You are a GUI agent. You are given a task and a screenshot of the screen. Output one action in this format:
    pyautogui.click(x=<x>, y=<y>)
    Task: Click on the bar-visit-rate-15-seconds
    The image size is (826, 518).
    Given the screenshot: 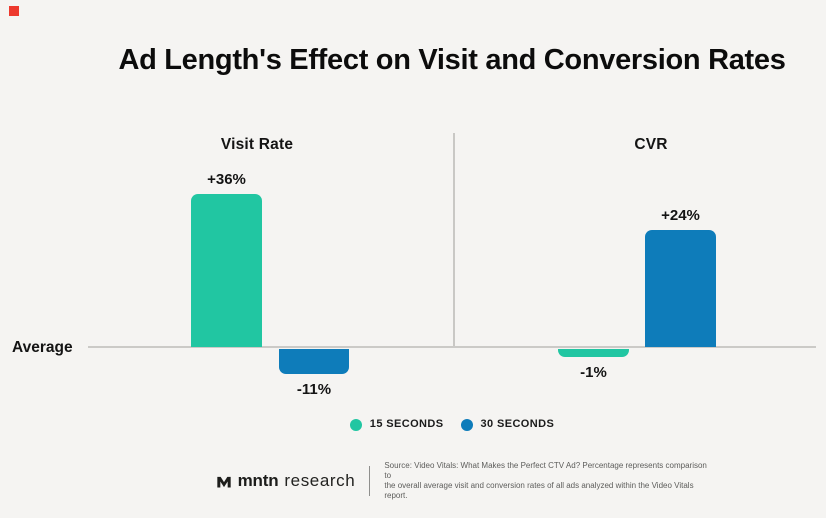 What is the action you would take?
    pyautogui.click(x=226, y=270)
    